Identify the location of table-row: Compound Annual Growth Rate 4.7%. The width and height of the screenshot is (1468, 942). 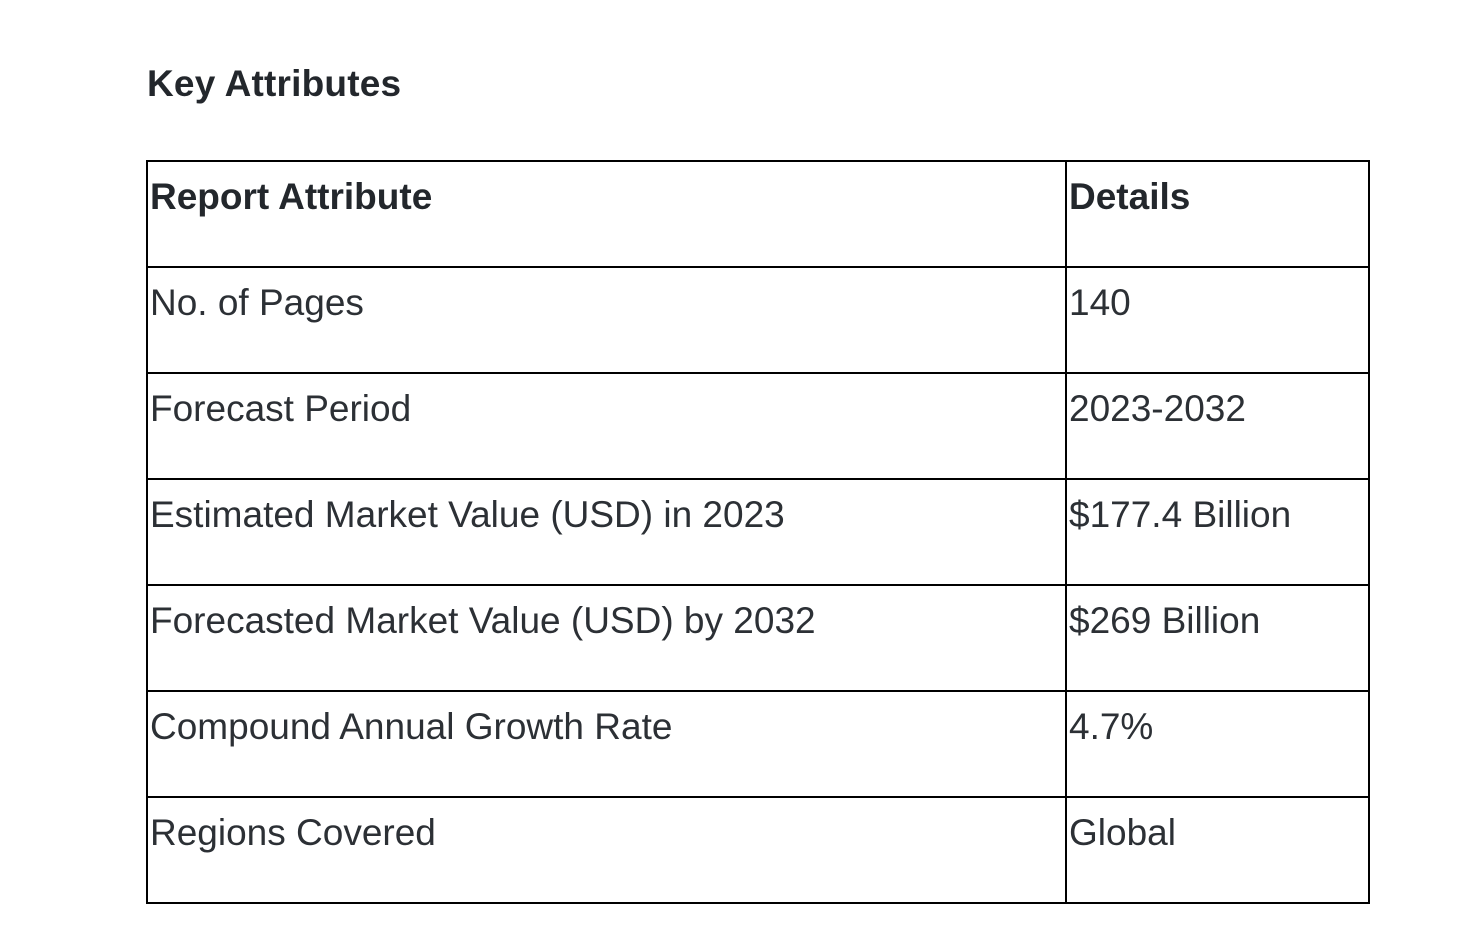
(758, 744).